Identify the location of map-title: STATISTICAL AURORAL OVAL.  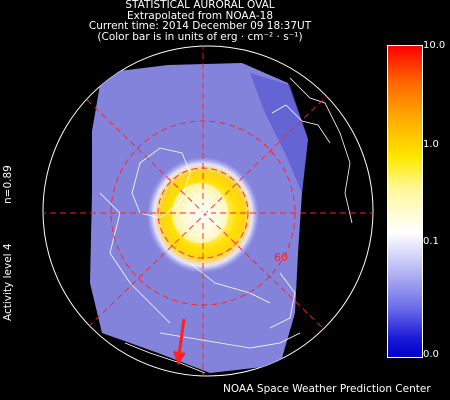
(200, 5).